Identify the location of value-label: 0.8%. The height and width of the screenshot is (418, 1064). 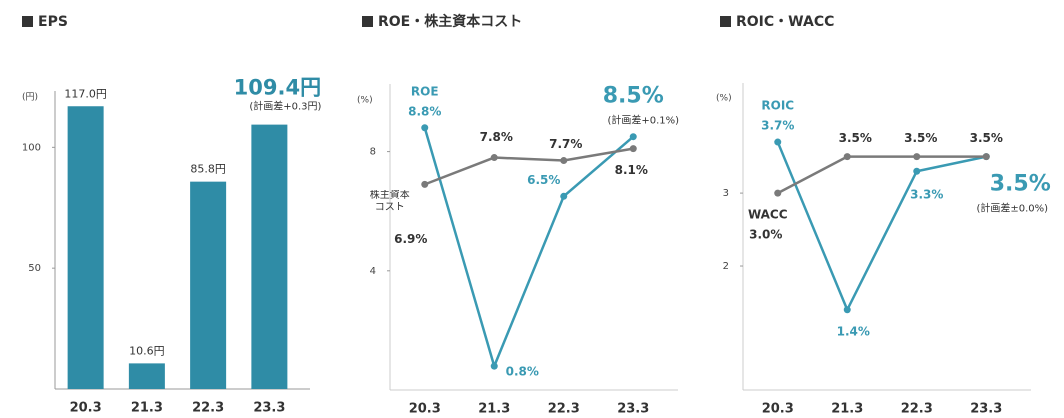
(522, 372).